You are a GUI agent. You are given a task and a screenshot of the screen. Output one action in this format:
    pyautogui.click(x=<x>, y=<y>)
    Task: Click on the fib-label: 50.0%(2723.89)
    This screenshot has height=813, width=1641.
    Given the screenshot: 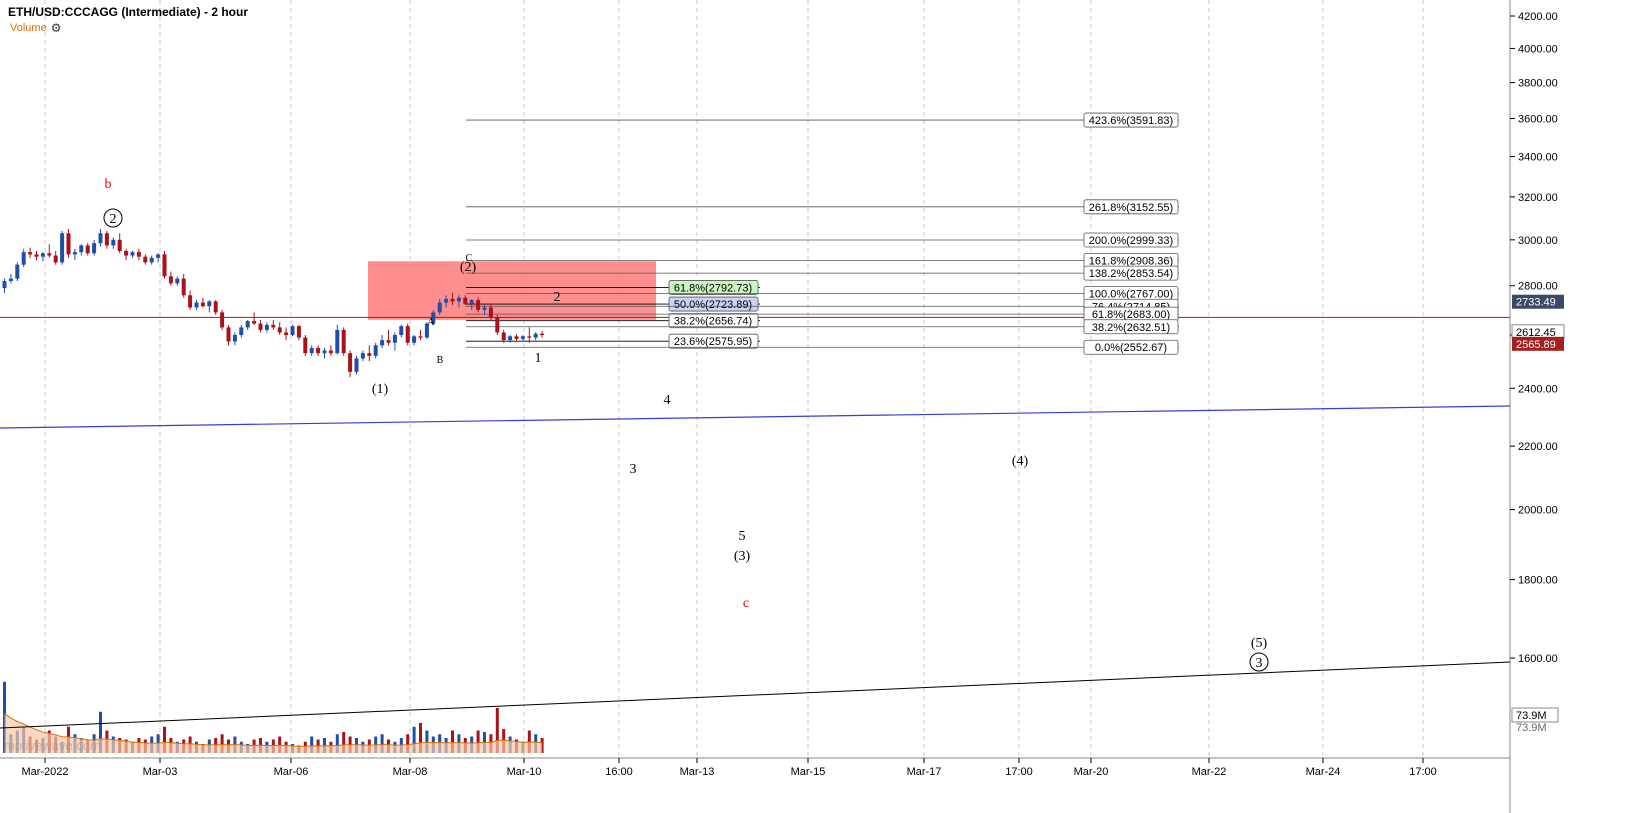 What is the action you would take?
    pyautogui.click(x=713, y=305)
    